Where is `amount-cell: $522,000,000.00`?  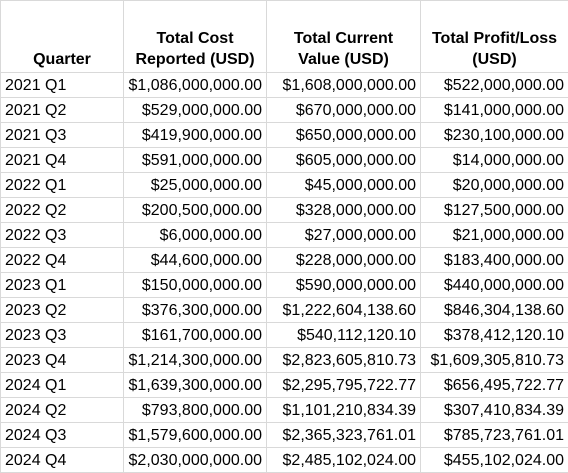 amount-cell: $522,000,000.00 is located at coordinates (494, 85).